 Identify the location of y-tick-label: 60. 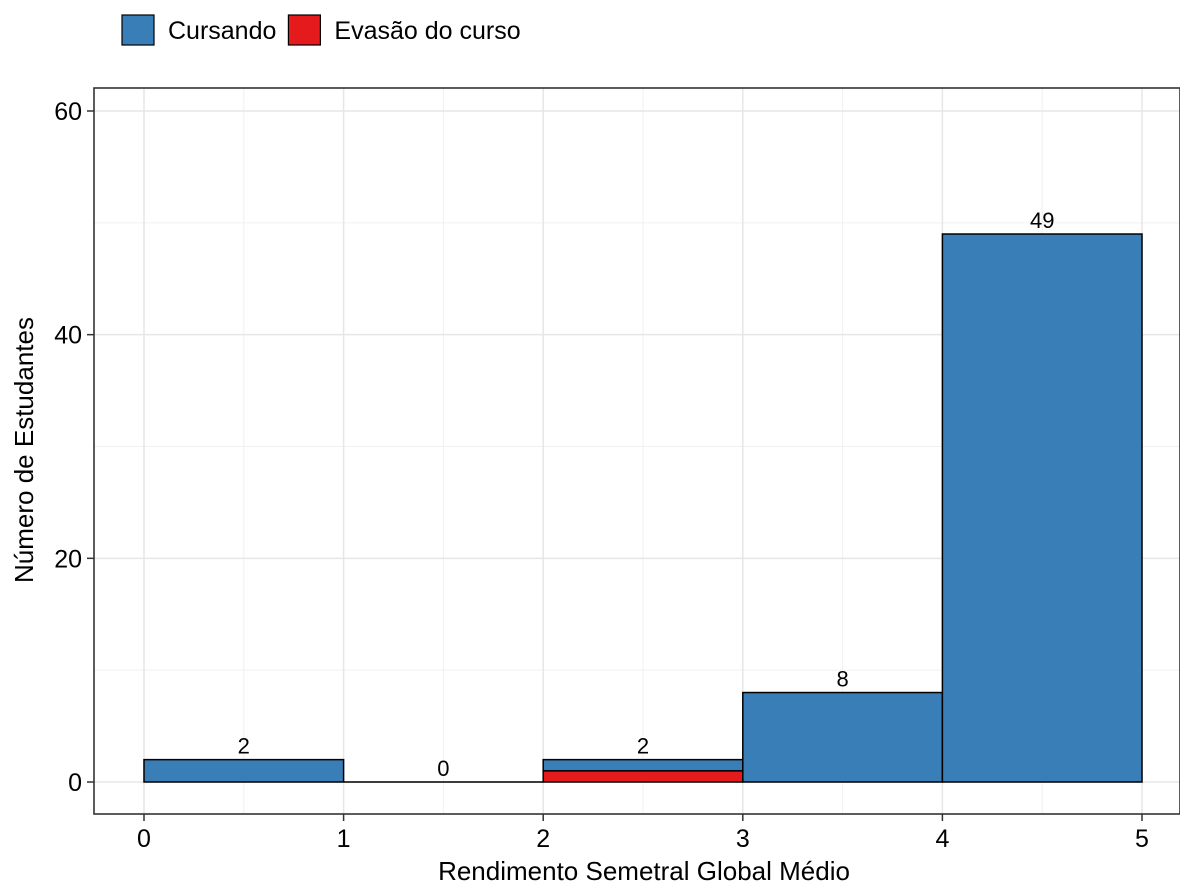
(68, 112).